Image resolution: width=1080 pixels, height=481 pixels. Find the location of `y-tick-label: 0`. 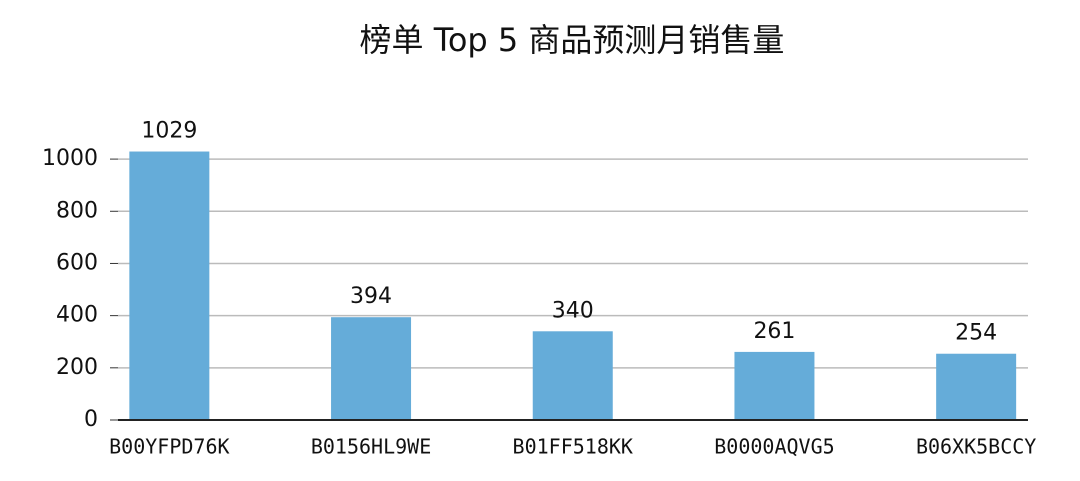

y-tick-label: 0 is located at coordinates (91, 419).